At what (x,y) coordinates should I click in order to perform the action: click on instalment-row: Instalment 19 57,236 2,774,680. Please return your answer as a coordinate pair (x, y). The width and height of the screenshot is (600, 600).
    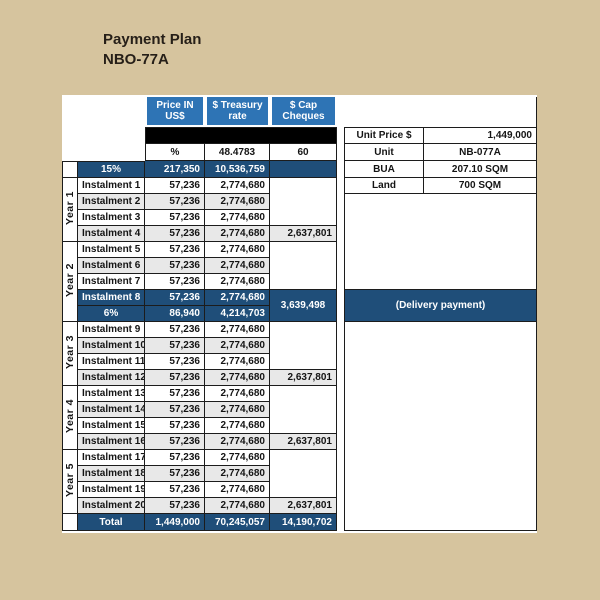
    Looking at the image, I should click on (299, 490).